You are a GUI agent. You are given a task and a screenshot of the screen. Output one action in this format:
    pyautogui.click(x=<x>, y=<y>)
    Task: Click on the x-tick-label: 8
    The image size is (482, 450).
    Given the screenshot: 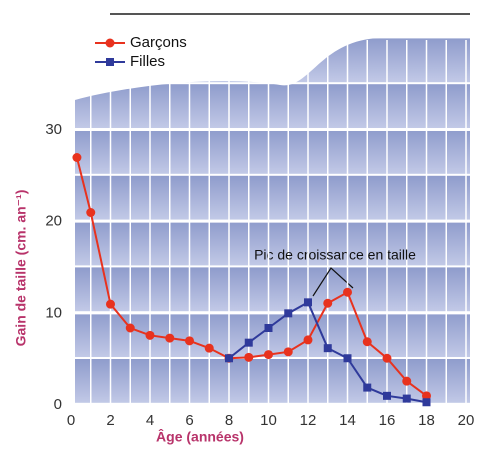 What is the action you would take?
    pyautogui.click(x=229, y=420)
    